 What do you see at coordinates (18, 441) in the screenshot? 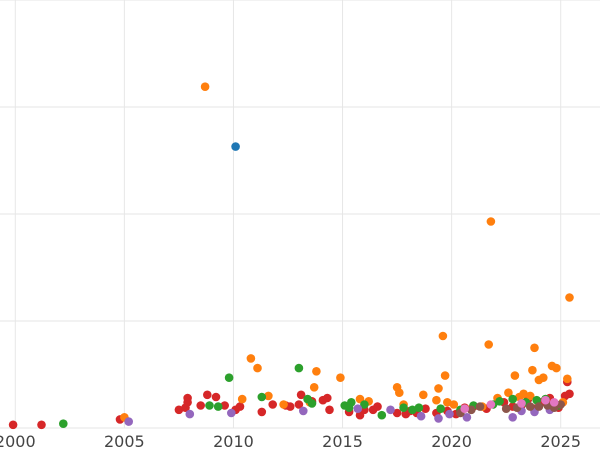
I see `x-tick-label: 2000` at bounding box center [18, 441].